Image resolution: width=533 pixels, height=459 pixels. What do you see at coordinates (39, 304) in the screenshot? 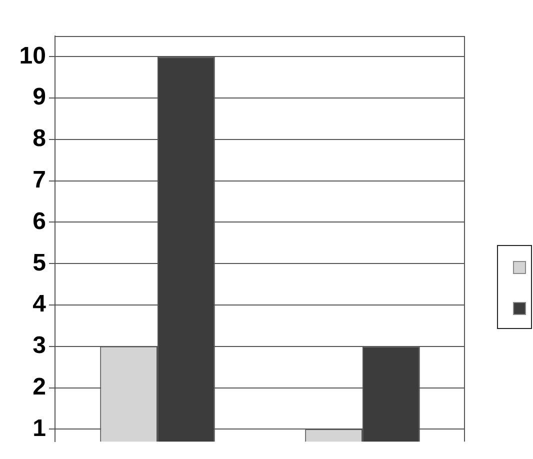
I see `y-tick-label: 4` at bounding box center [39, 304].